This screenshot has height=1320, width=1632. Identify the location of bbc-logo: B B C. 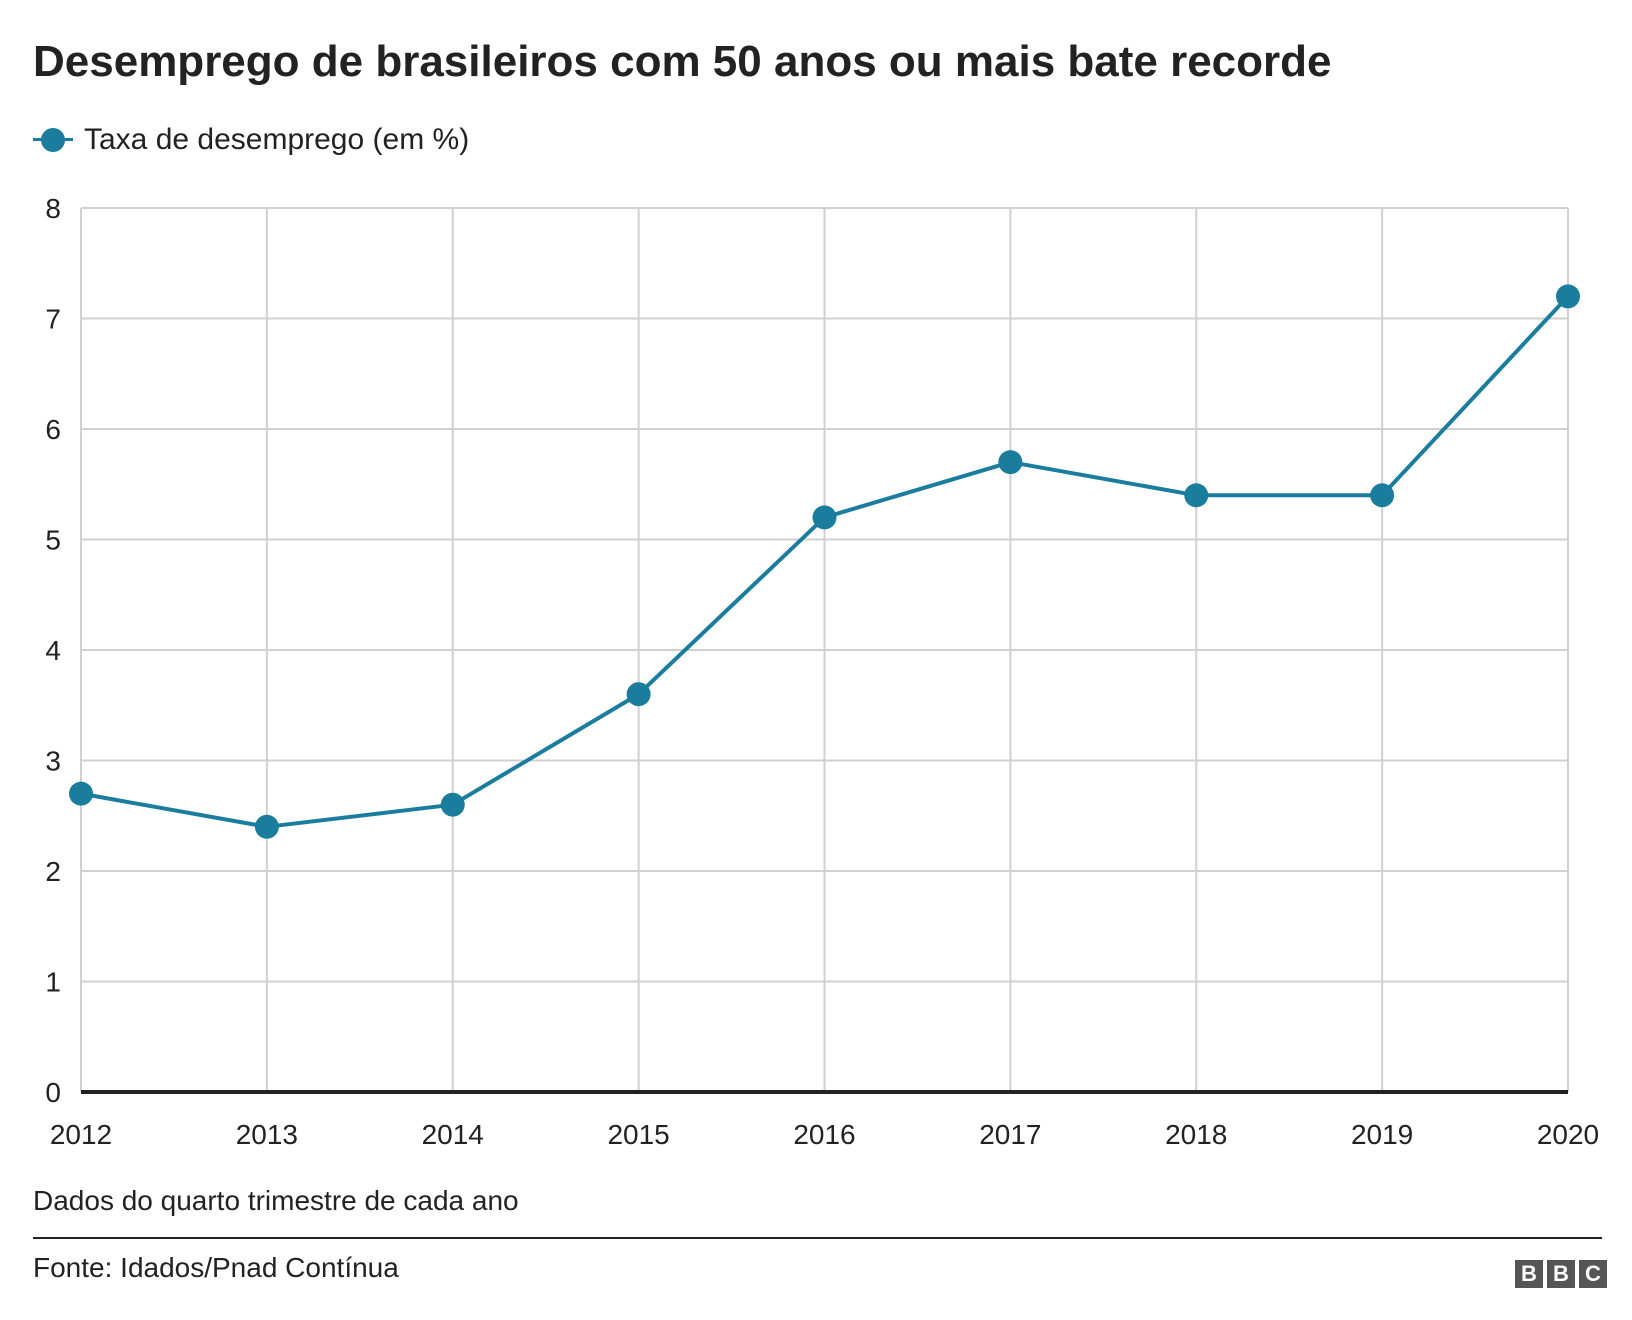
(1561, 1274).